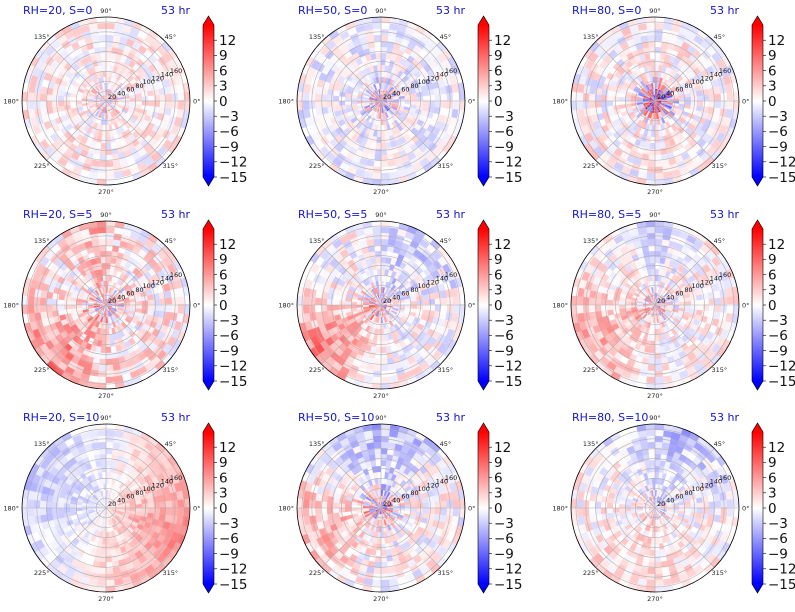 The height and width of the screenshot is (612, 795). I want to click on angular-grid-line, so click(135, 130).